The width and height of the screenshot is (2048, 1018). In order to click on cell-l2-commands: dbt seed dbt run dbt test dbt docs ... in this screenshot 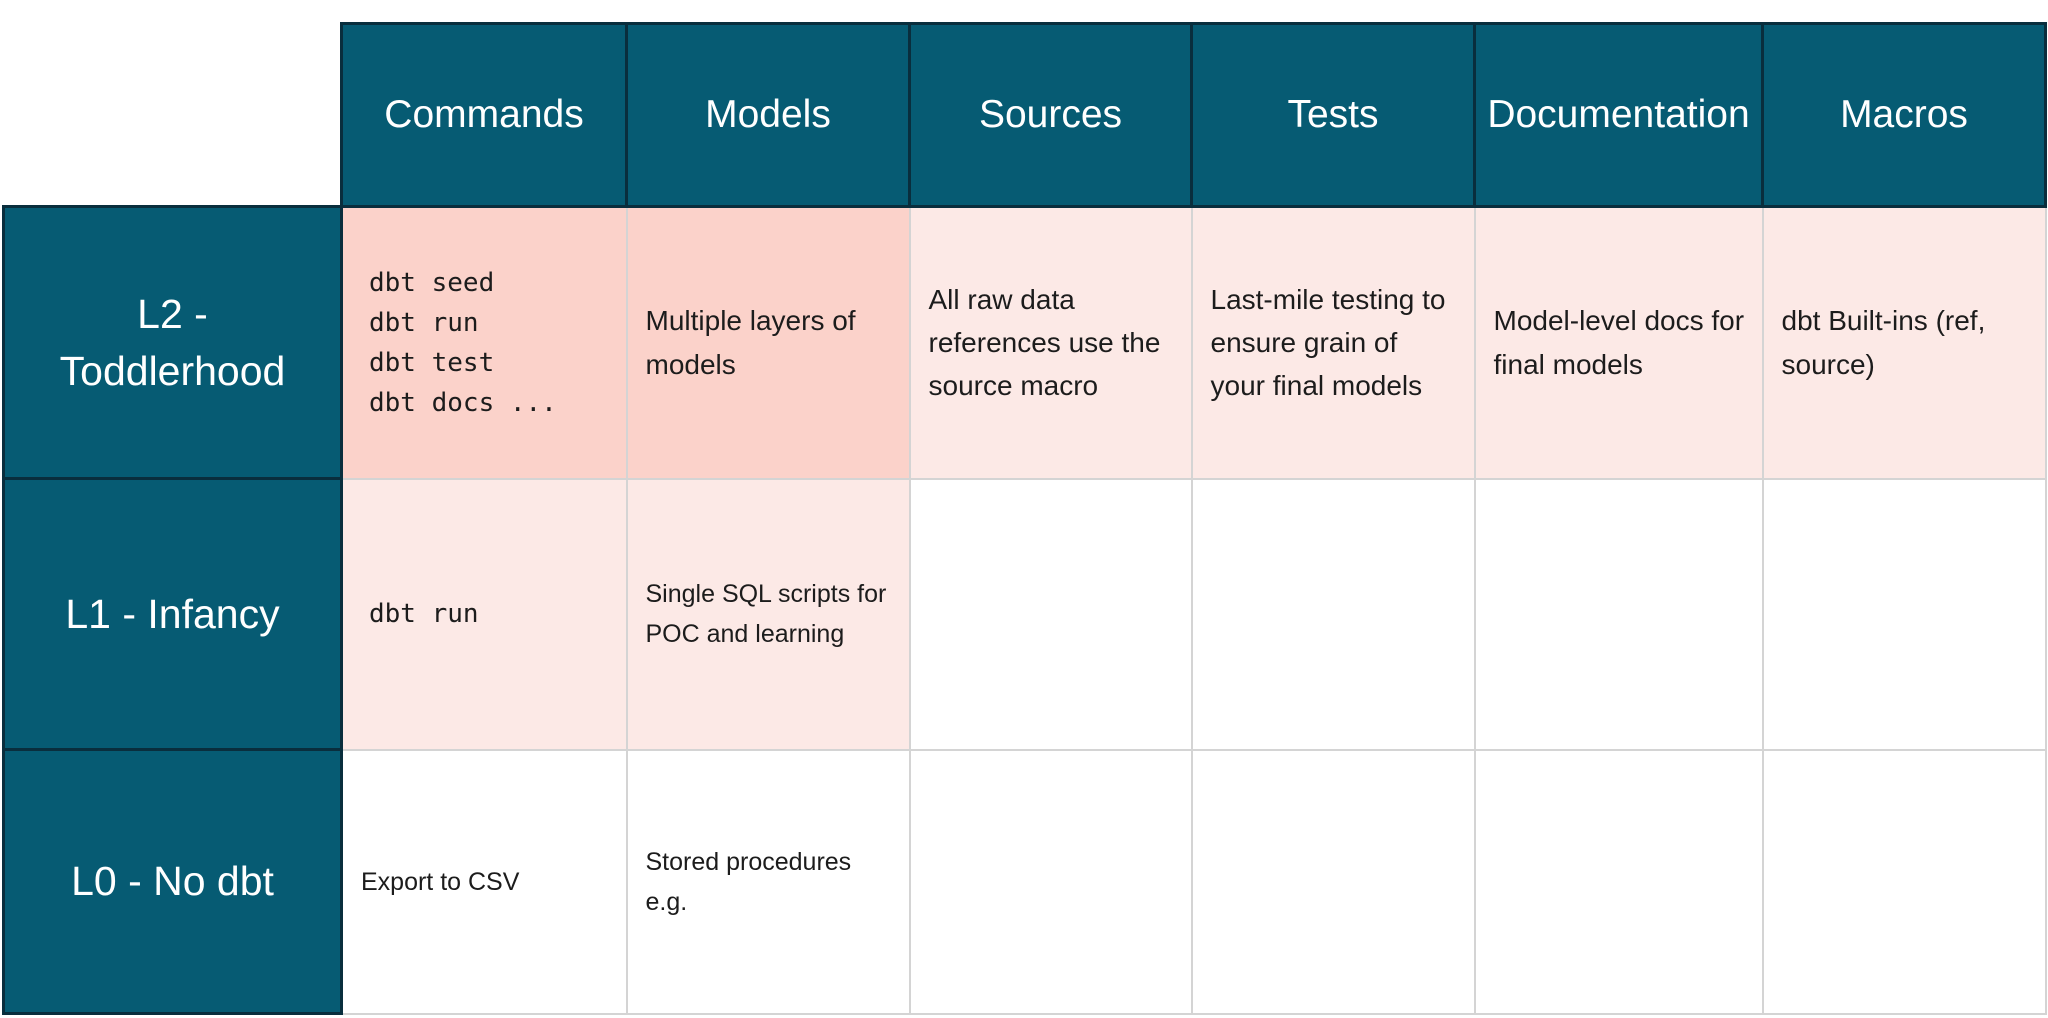, I will do `click(484, 342)`.